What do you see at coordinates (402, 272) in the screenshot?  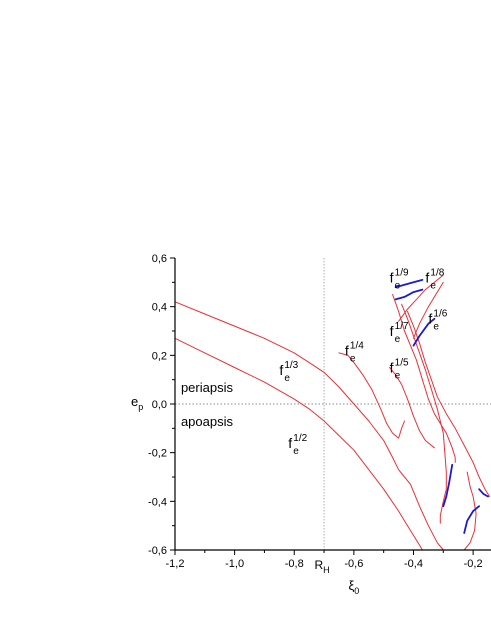 I see `curve-label-sup: 1/9` at bounding box center [402, 272].